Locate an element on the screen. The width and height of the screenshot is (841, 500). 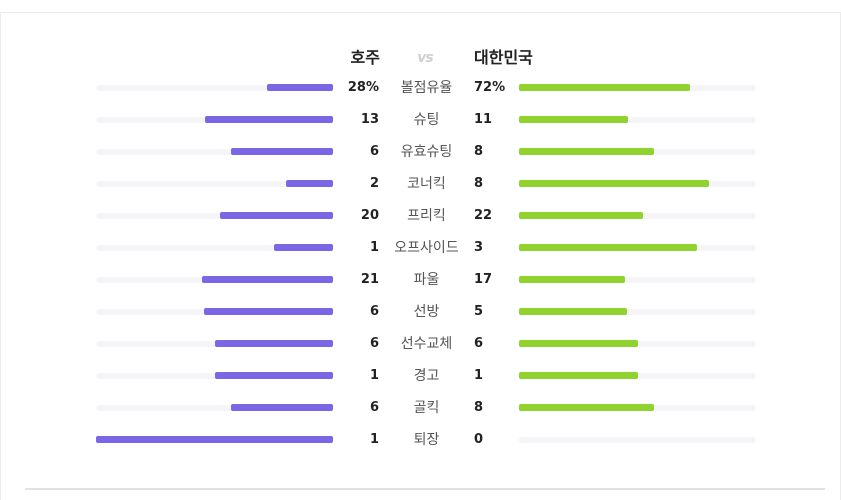
home-value: 2 is located at coordinates (374, 183).